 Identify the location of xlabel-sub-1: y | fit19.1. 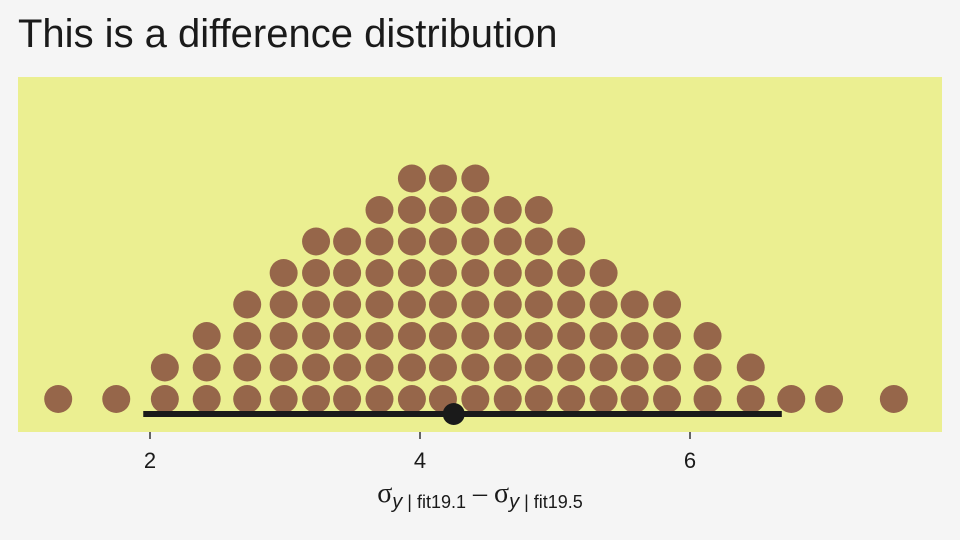
(429, 502).